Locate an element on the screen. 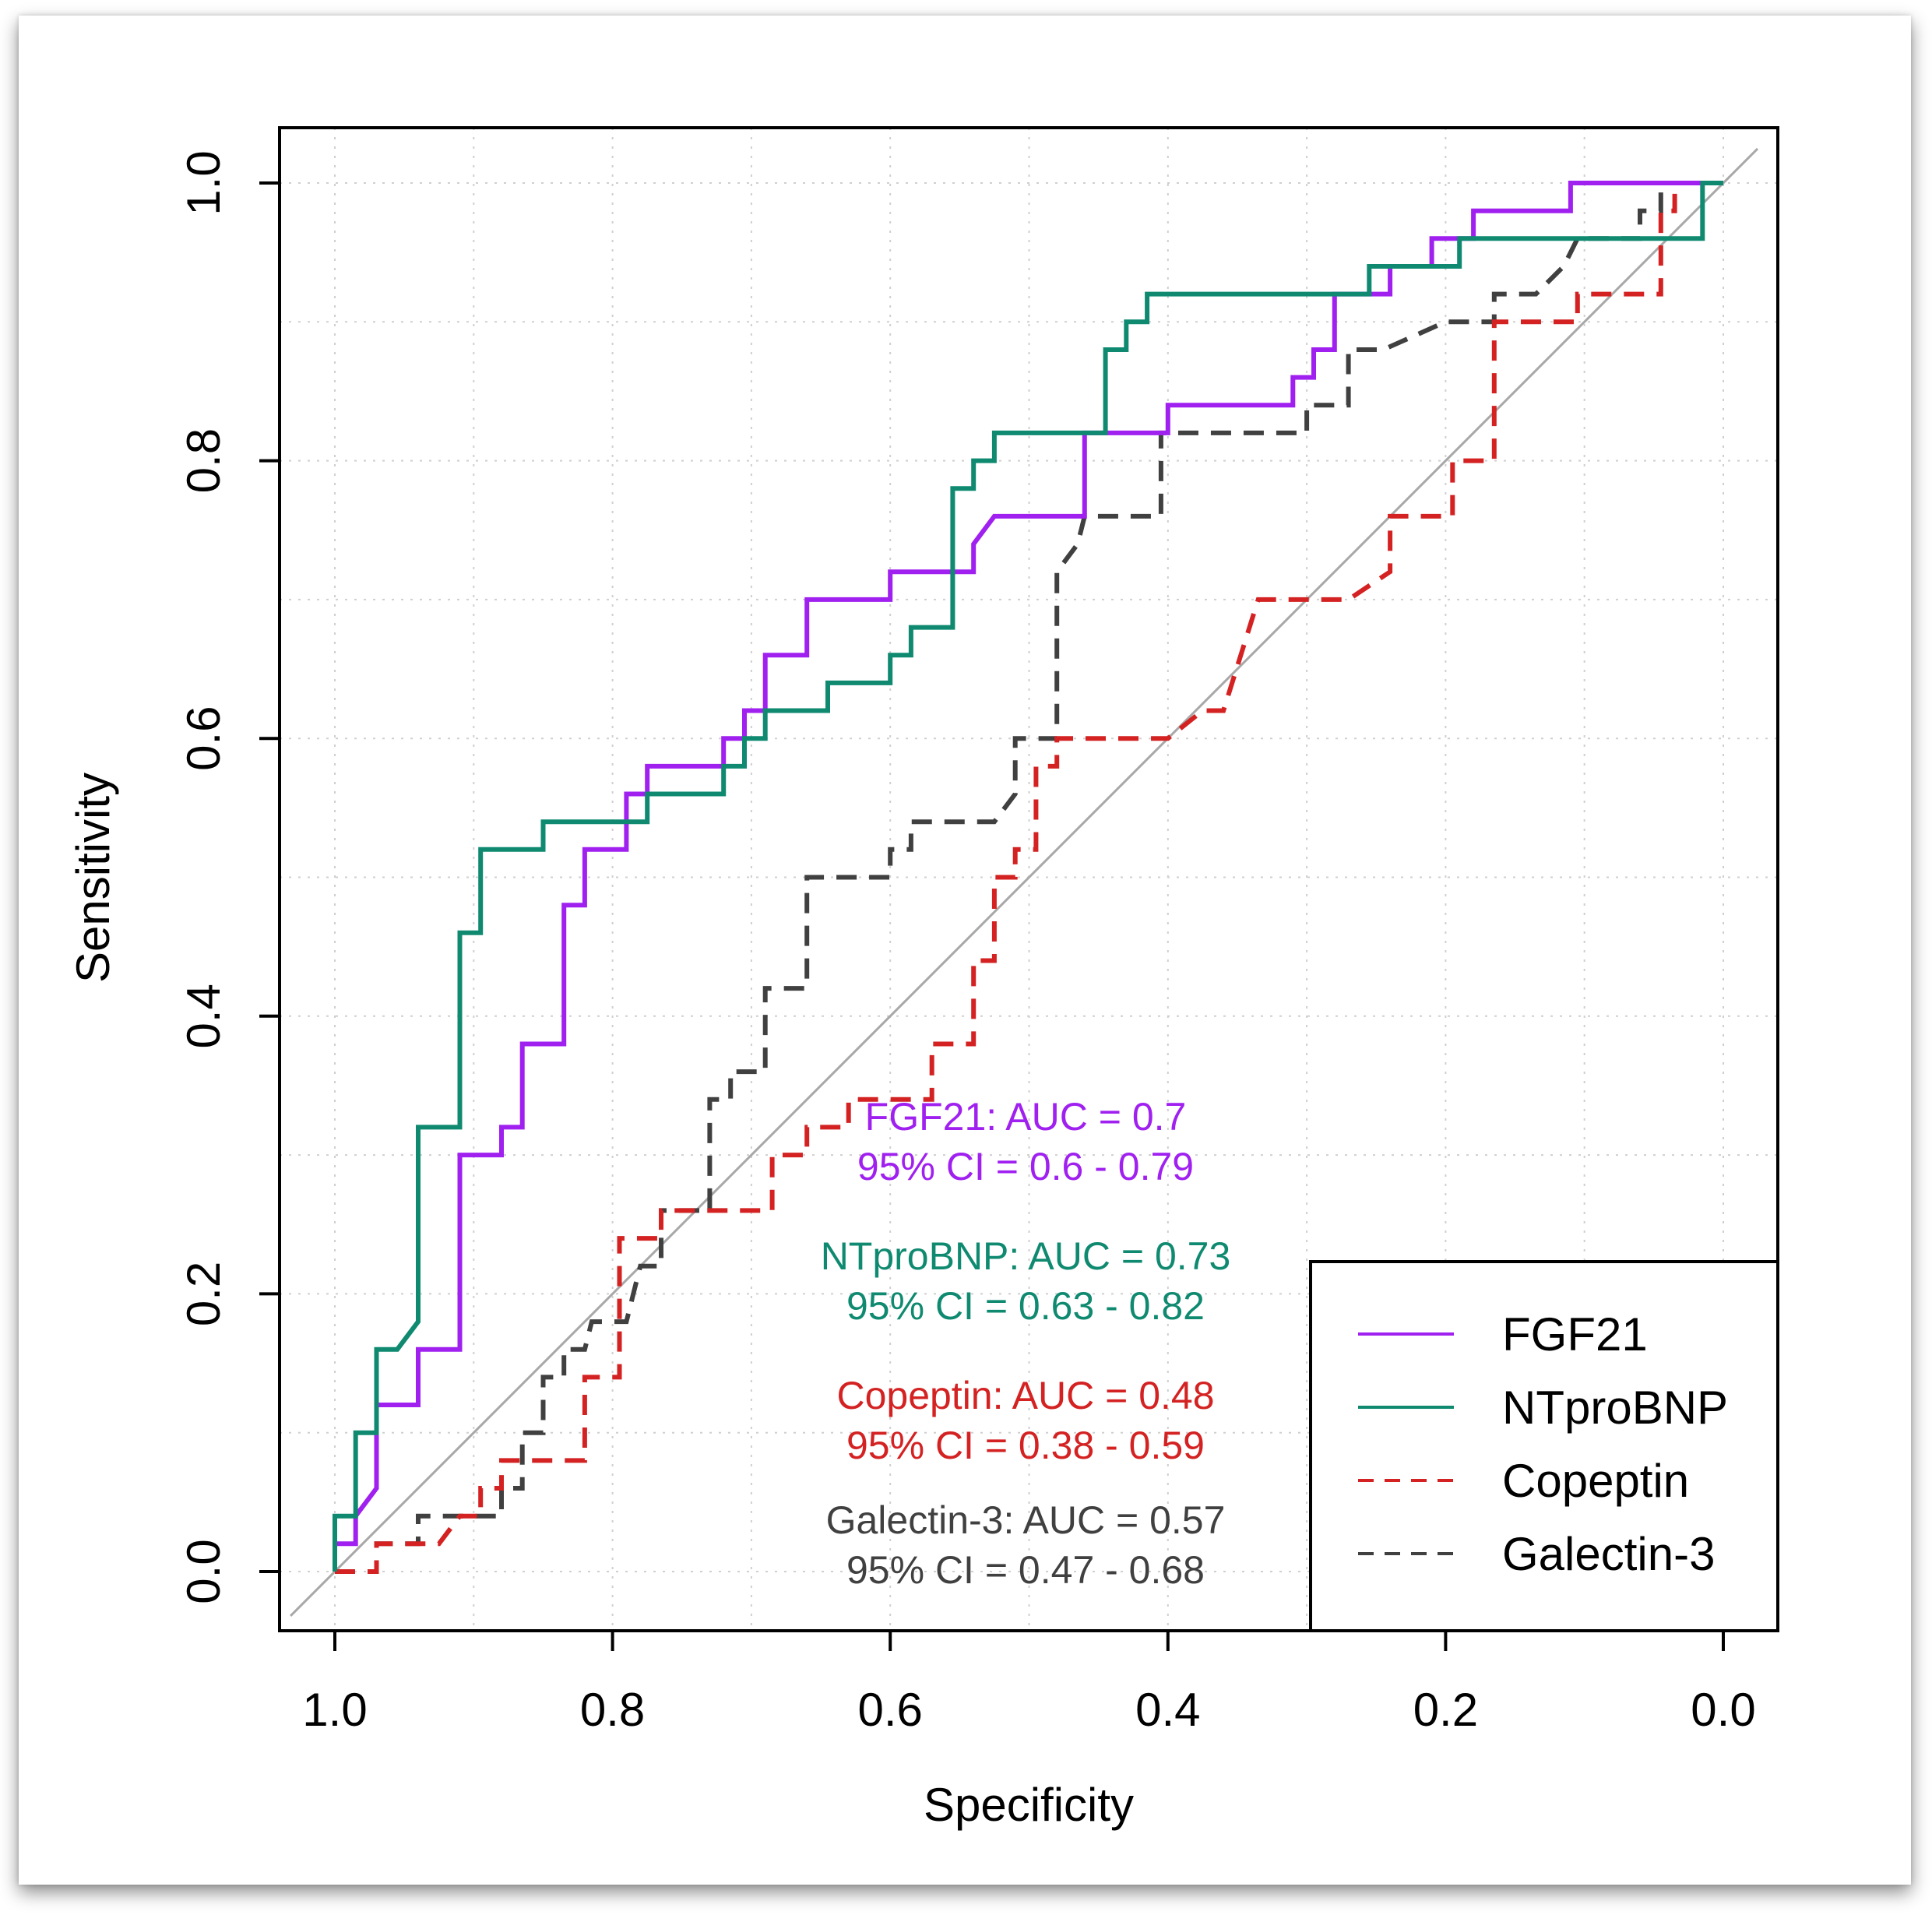  legend-box is located at coordinates (1544, 1446).